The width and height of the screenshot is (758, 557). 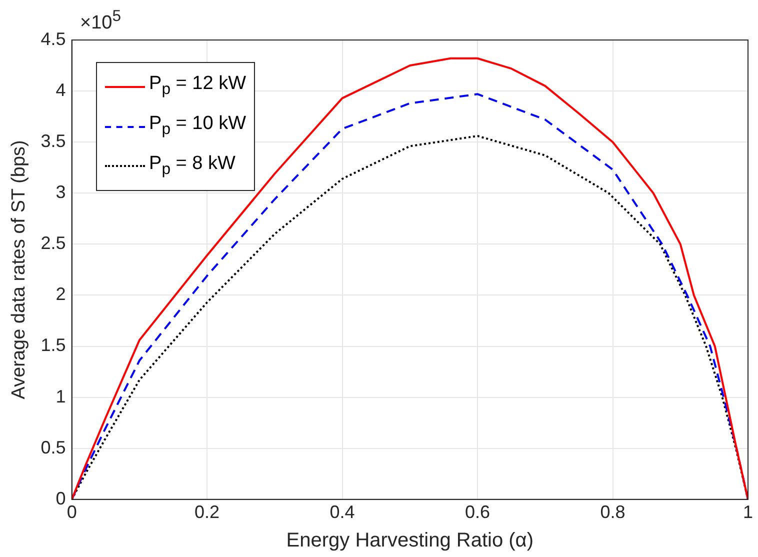 What do you see at coordinates (61, 90) in the screenshot?
I see `y-tick-label: 4` at bounding box center [61, 90].